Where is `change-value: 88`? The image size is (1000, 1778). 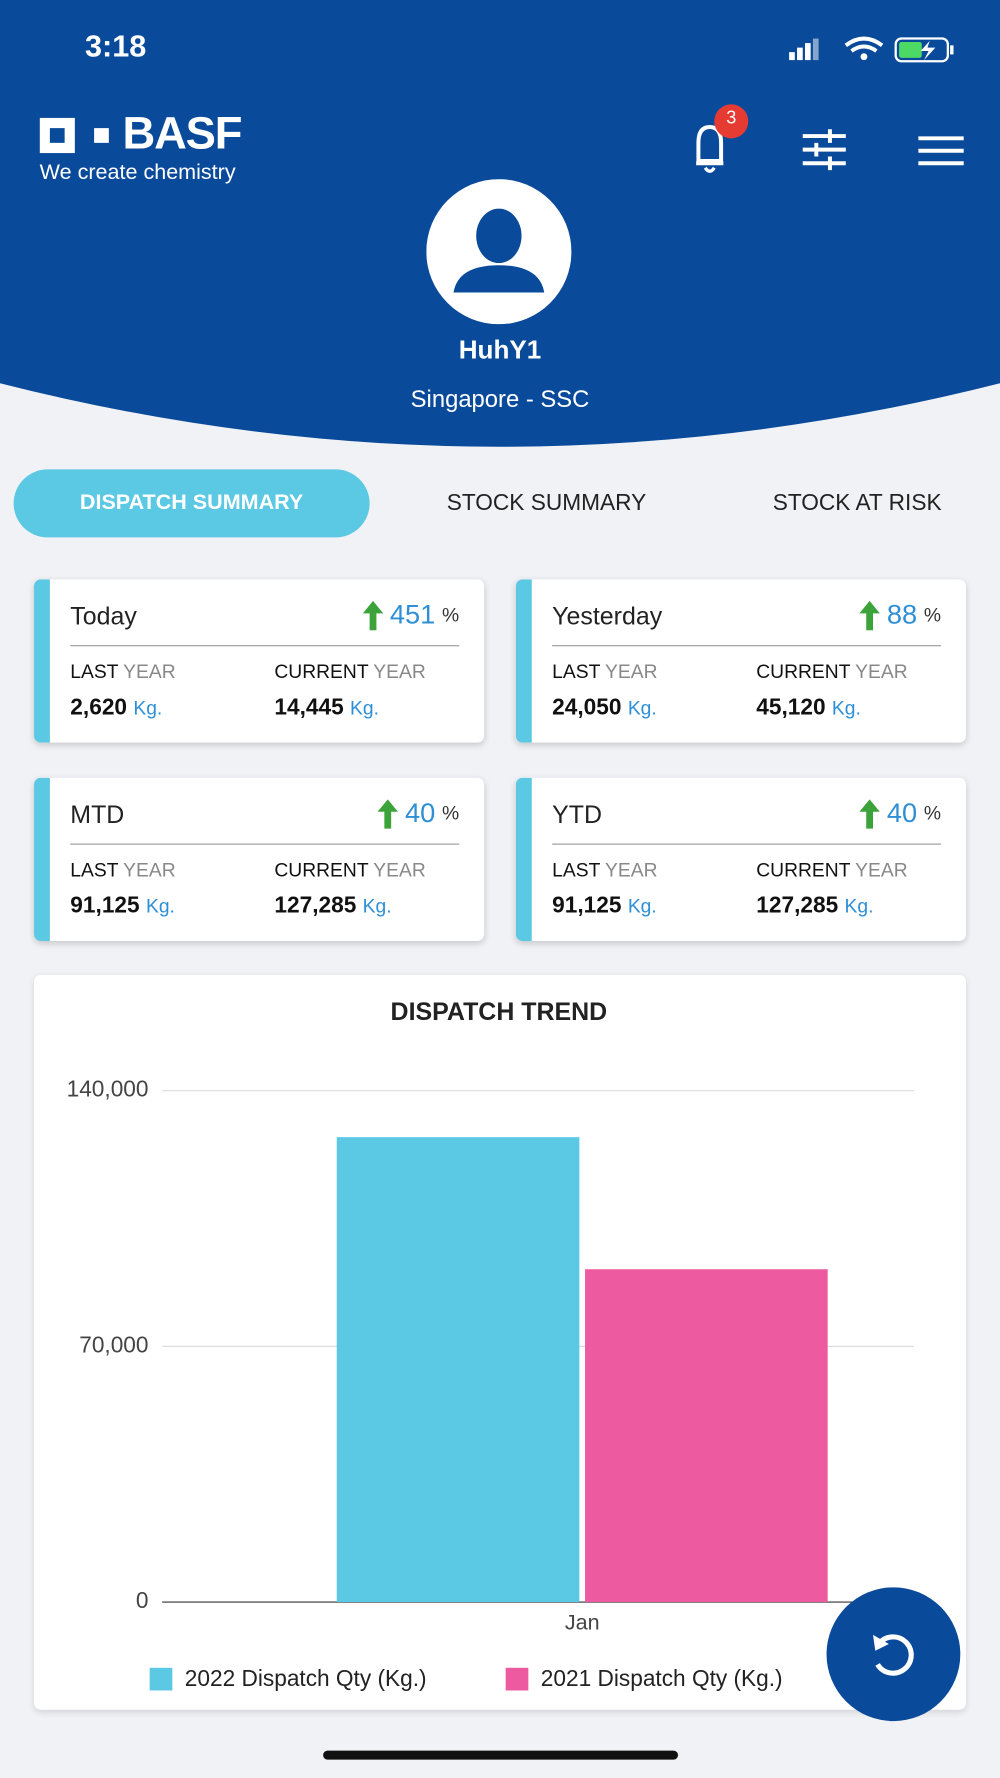
change-value: 88 is located at coordinates (902, 615).